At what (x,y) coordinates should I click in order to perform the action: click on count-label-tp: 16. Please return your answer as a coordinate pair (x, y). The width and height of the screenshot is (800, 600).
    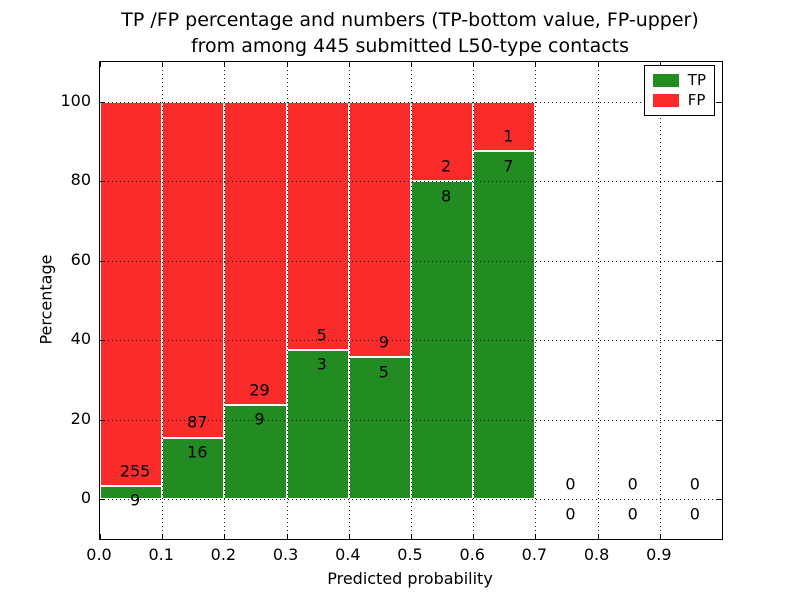
    Looking at the image, I should click on (197, 452).